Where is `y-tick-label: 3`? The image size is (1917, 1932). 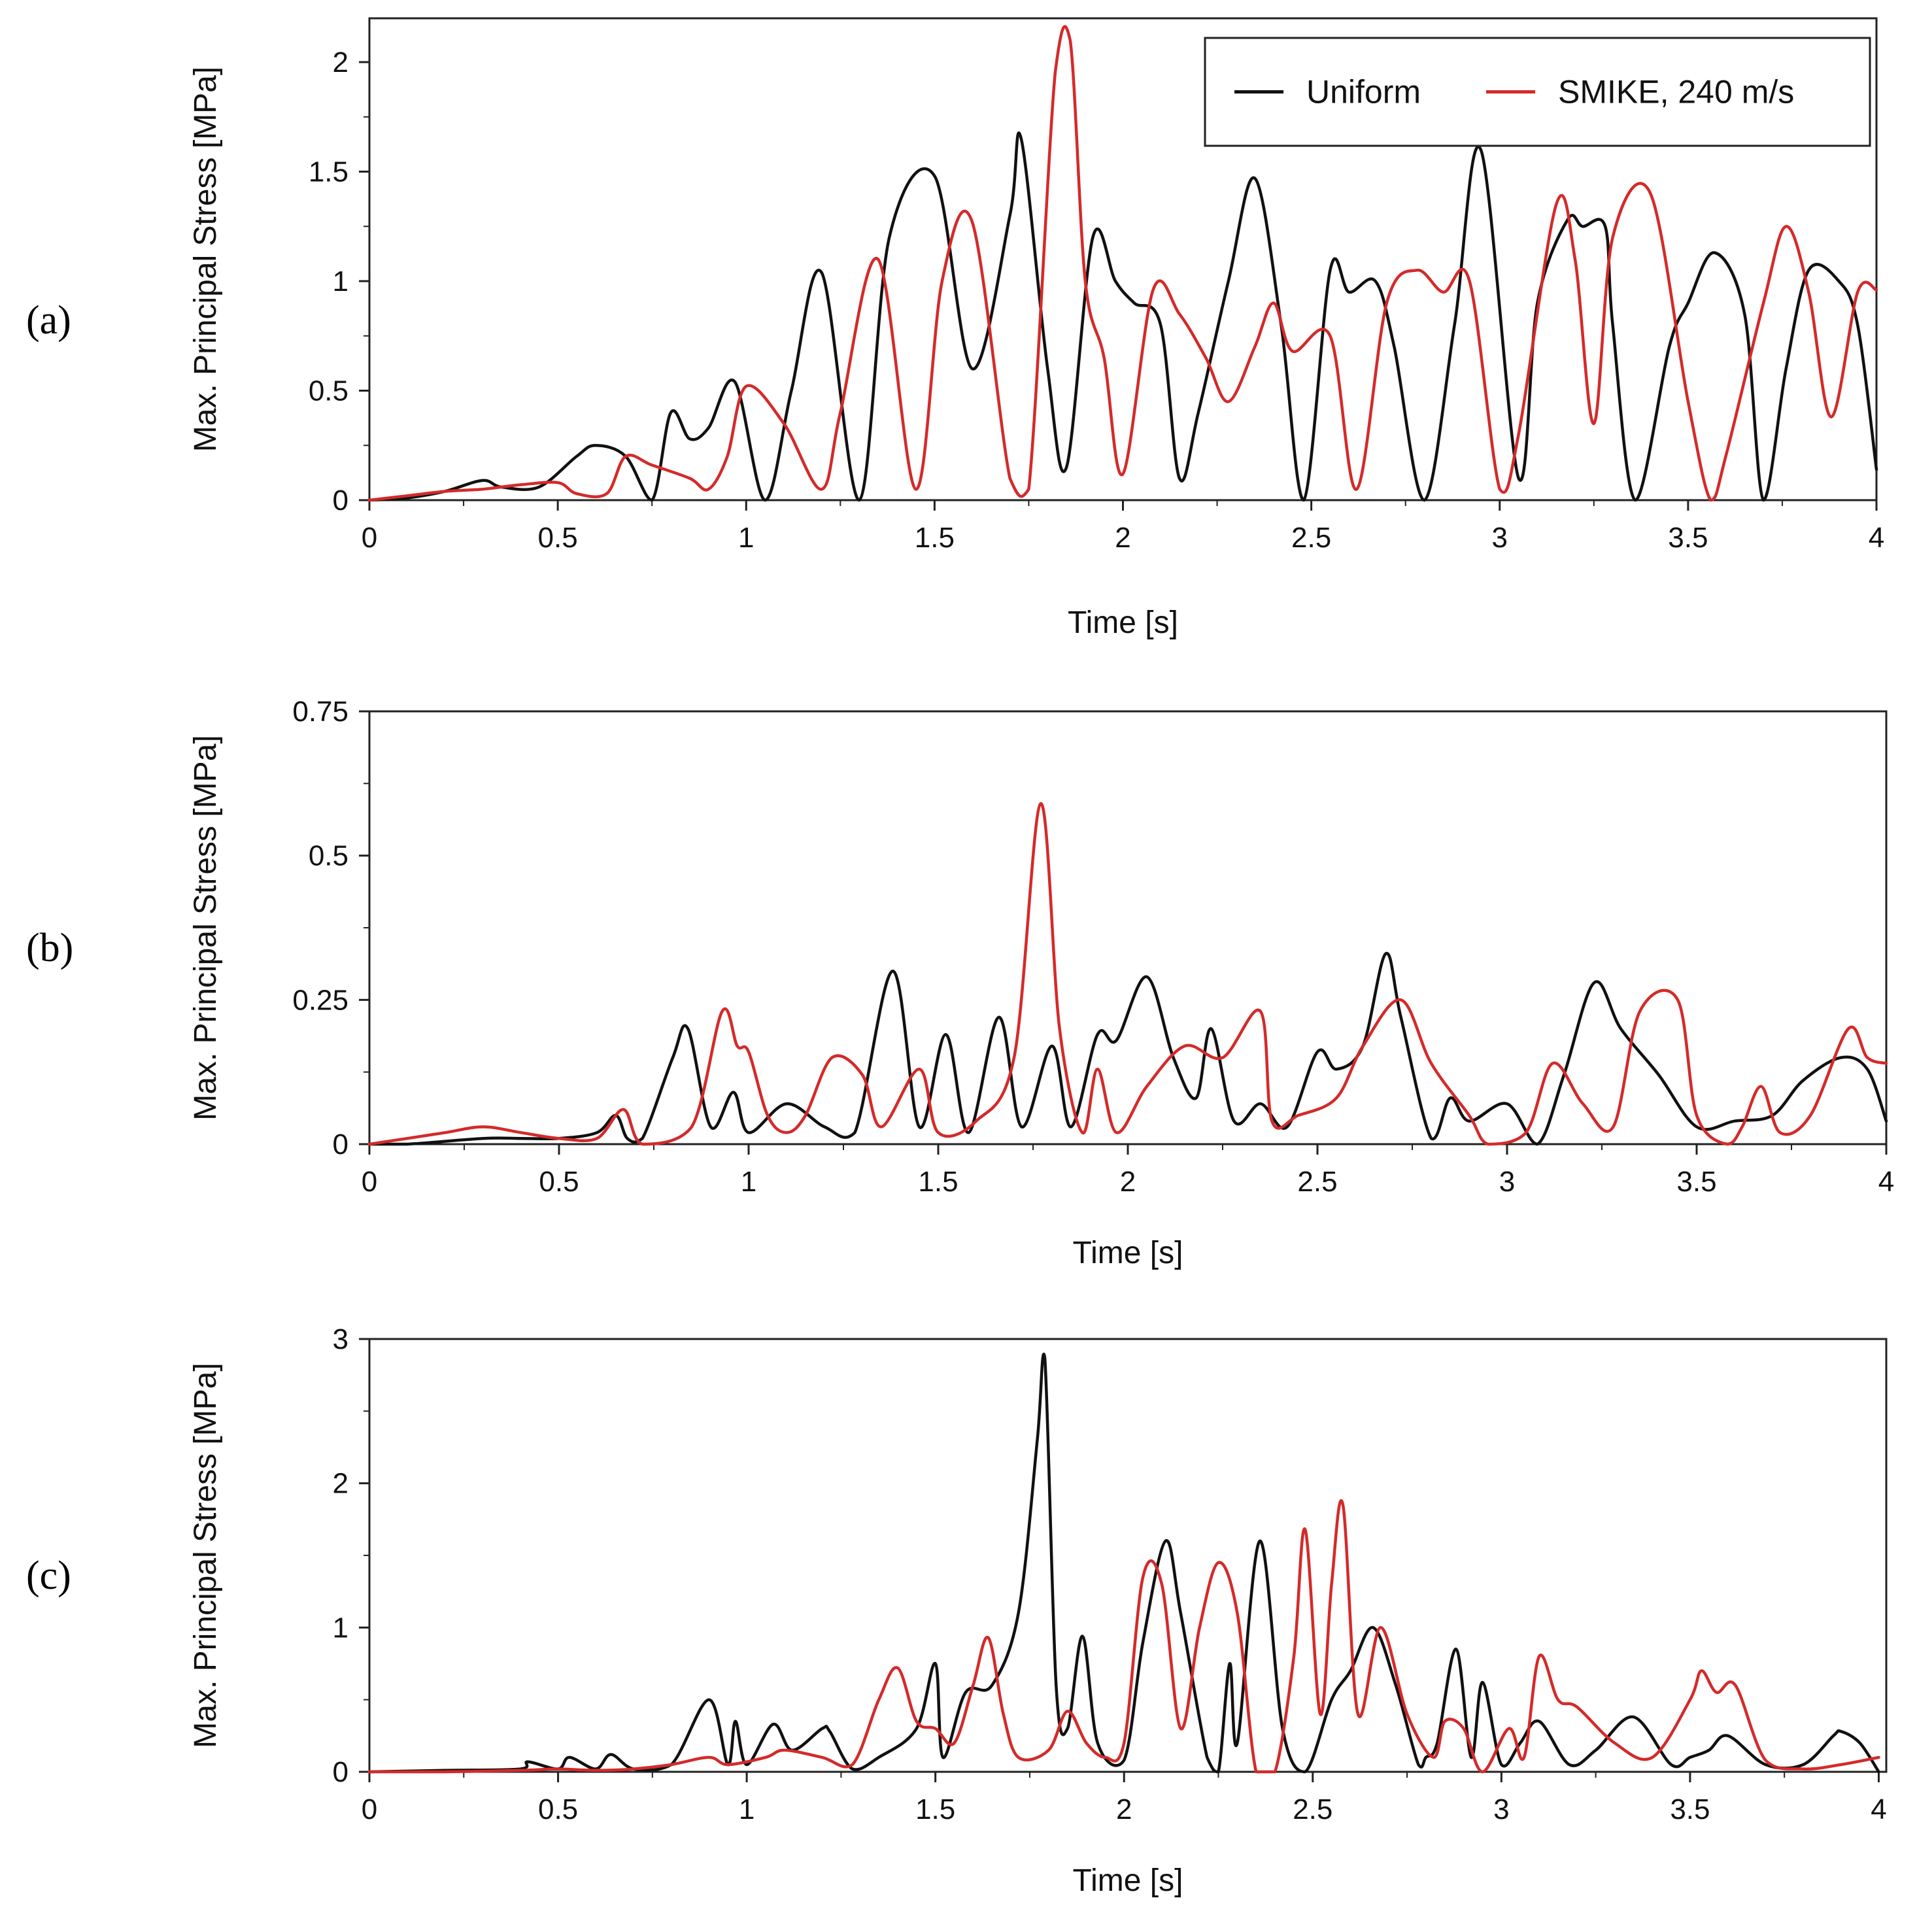
y-tick-label: 3 is located at coordinates (340, 1339).